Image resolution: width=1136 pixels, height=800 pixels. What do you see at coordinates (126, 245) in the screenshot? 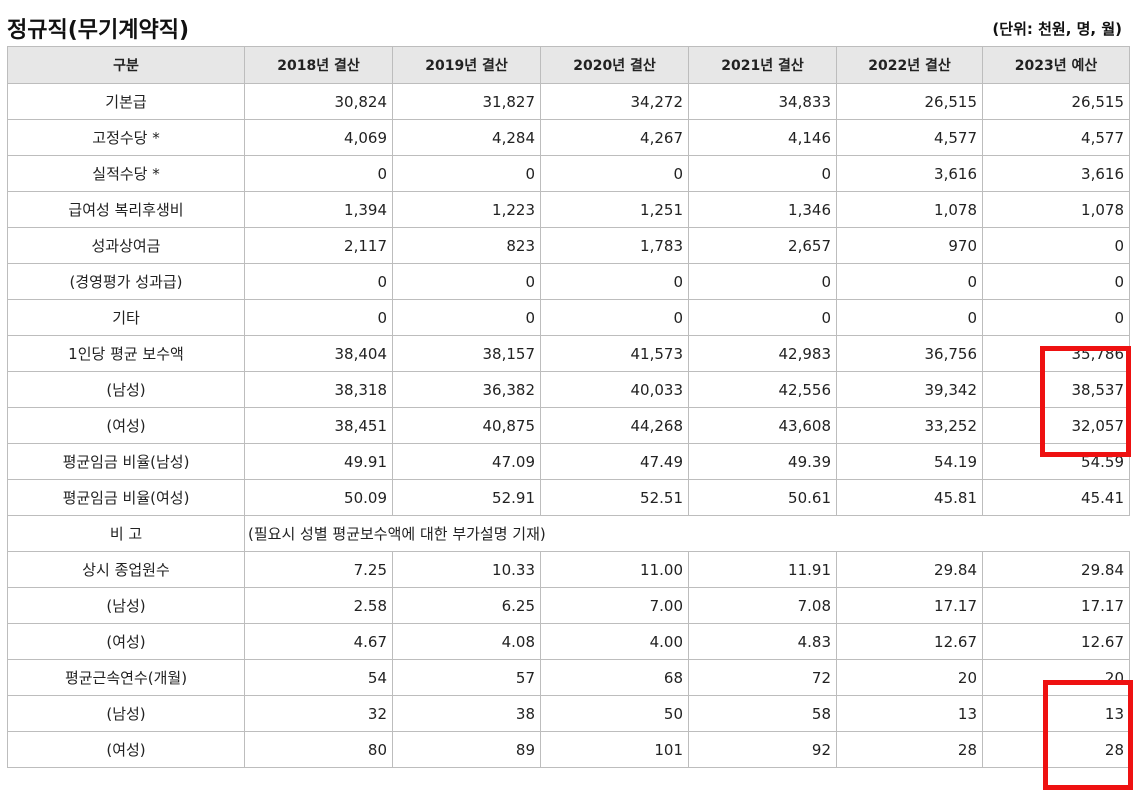
I see `row-label: 성과상여금` at bounding box center [126, 245].